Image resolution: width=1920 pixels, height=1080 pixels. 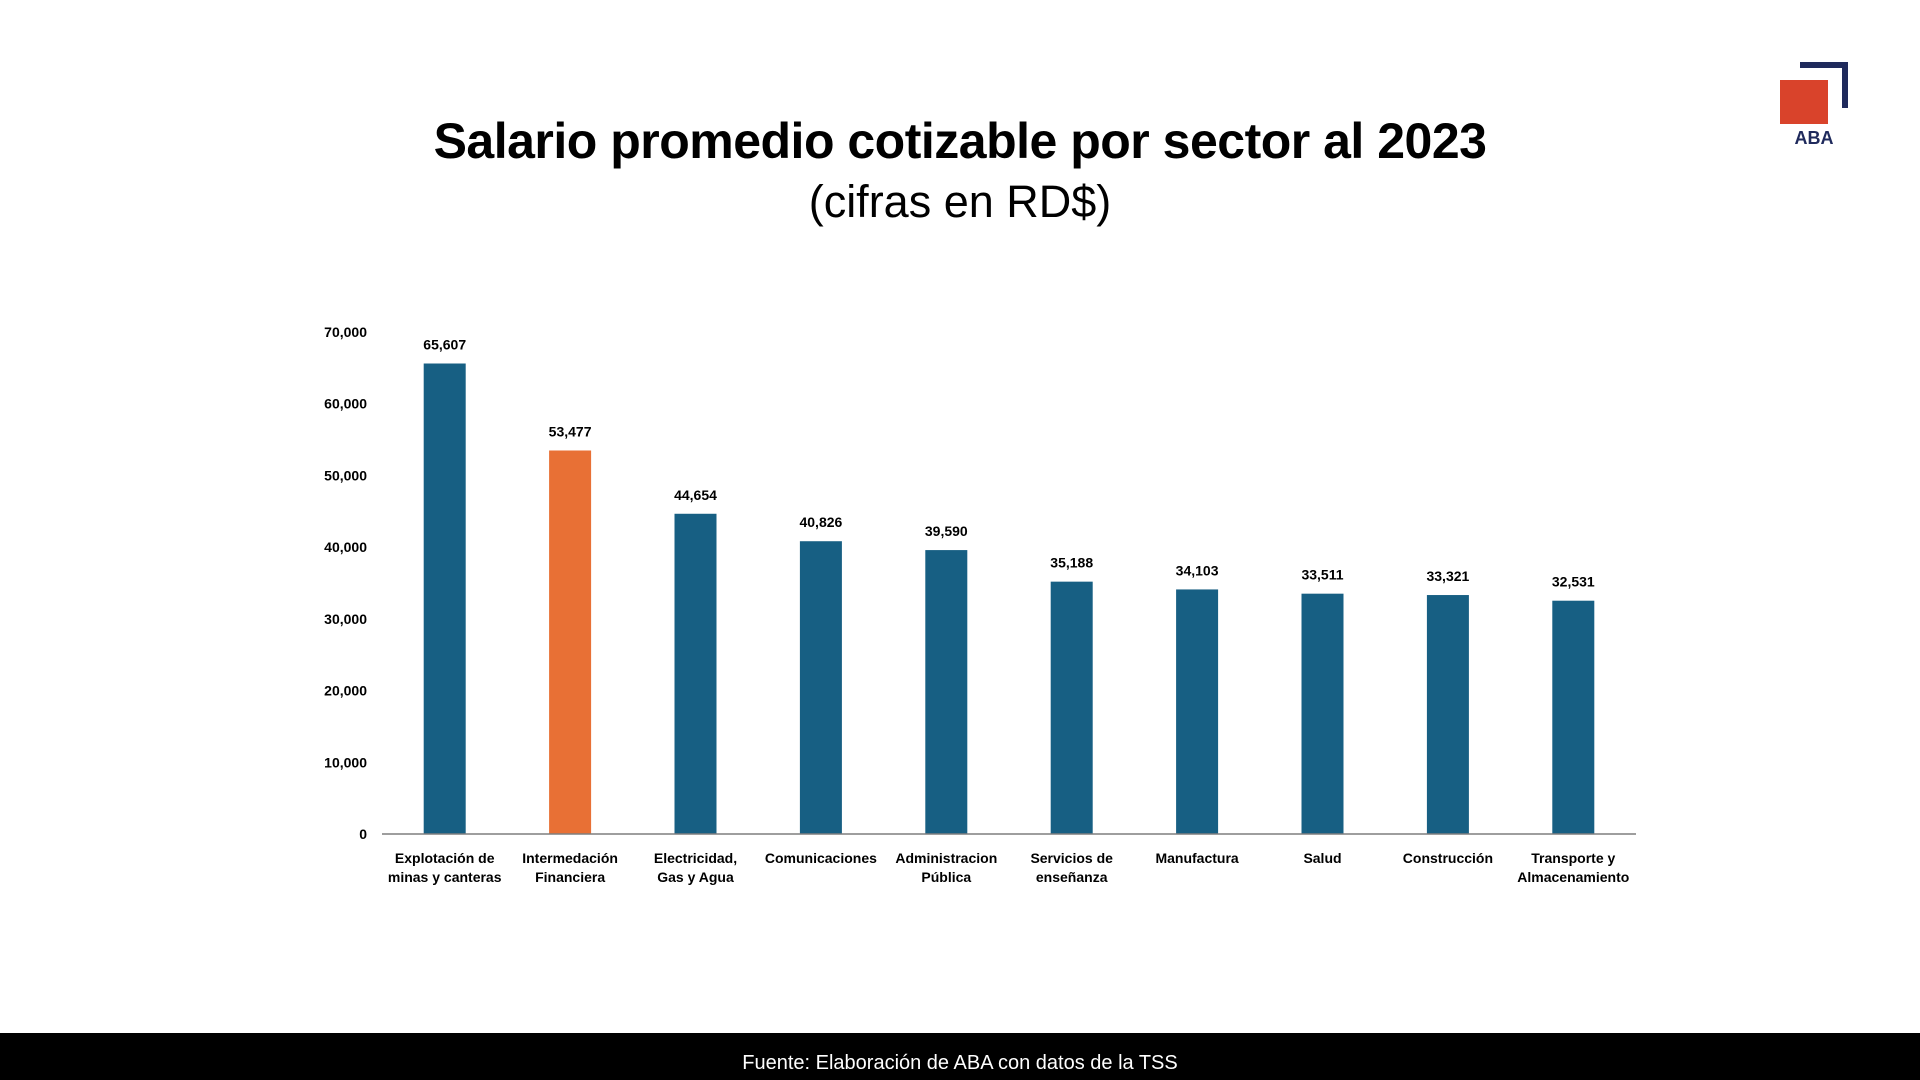 I want to click on logo-square, so click(x=1804, y=102).